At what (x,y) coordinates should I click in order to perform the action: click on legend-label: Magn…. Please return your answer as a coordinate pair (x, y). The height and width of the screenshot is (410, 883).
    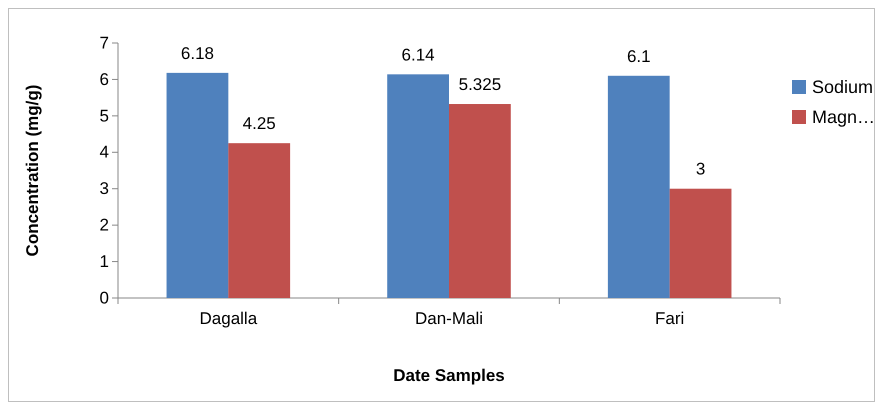
    Looking at the image, I should click on (844, 117).